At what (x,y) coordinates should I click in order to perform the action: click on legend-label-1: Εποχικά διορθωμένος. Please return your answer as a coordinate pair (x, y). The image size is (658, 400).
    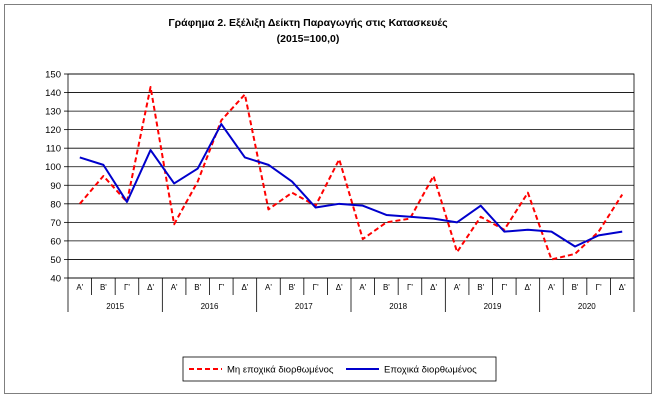
    Looking at the image, I should click on (430, 370).